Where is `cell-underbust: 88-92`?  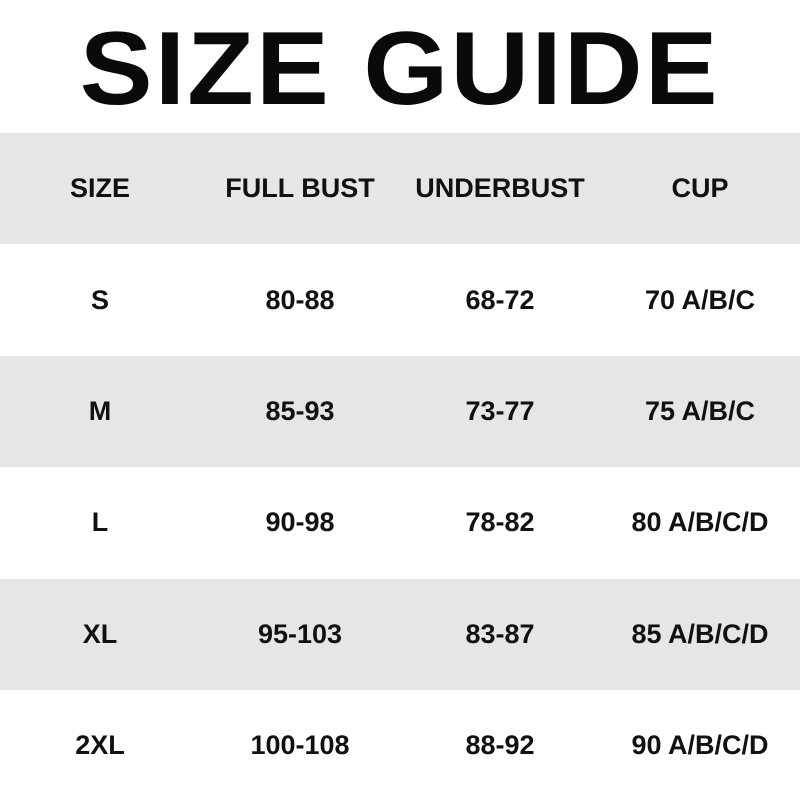
cell-underbust: 88-92 is located at coordinates (500, 745).